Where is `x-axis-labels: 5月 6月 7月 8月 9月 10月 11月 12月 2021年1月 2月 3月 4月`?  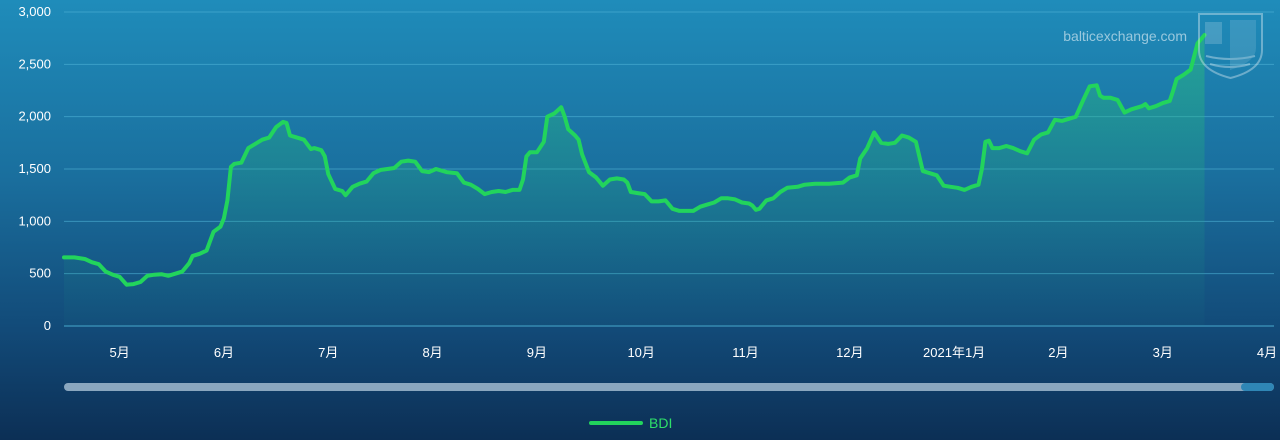
x-axis-labels: 5月 6月 7月 8月 9月 10月 11月 12月 2021年1月 2月 3月 4月 is located at coordinates (694, 352).